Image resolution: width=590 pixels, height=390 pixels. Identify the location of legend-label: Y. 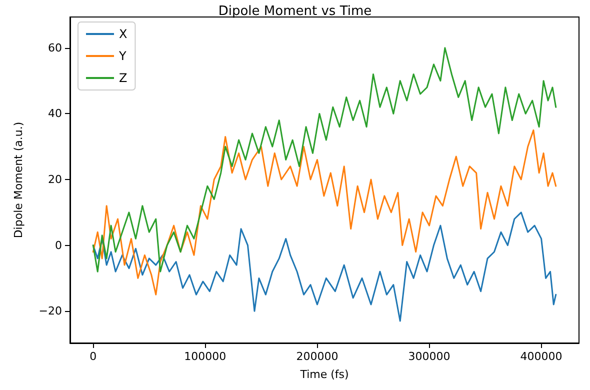
(122, 56).